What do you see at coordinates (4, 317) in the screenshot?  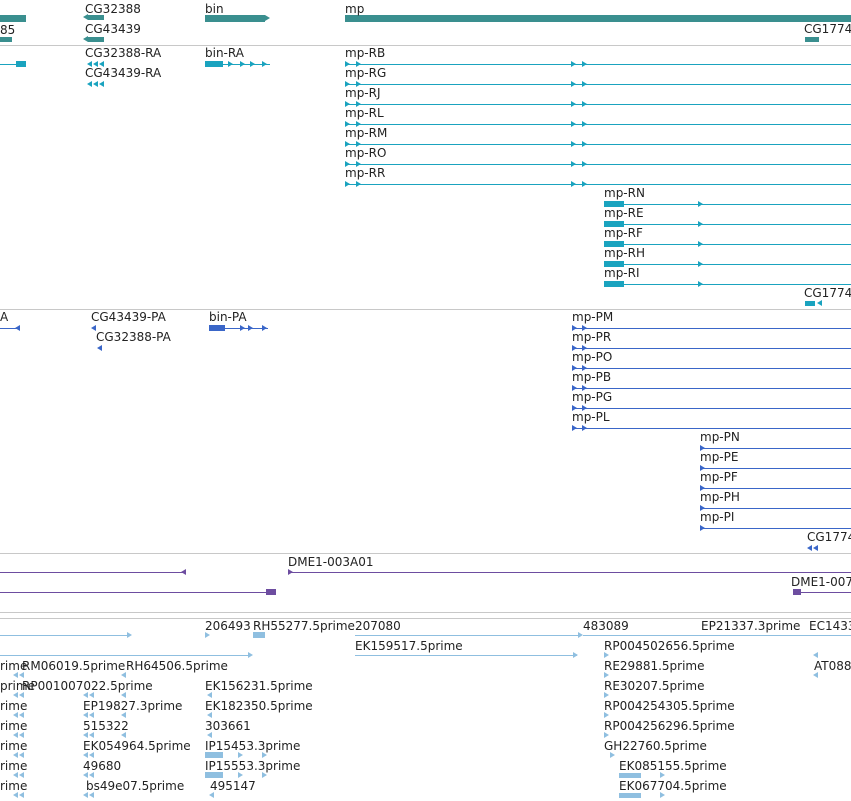 I see `protein-label: A` at bounding box center [4, 317].